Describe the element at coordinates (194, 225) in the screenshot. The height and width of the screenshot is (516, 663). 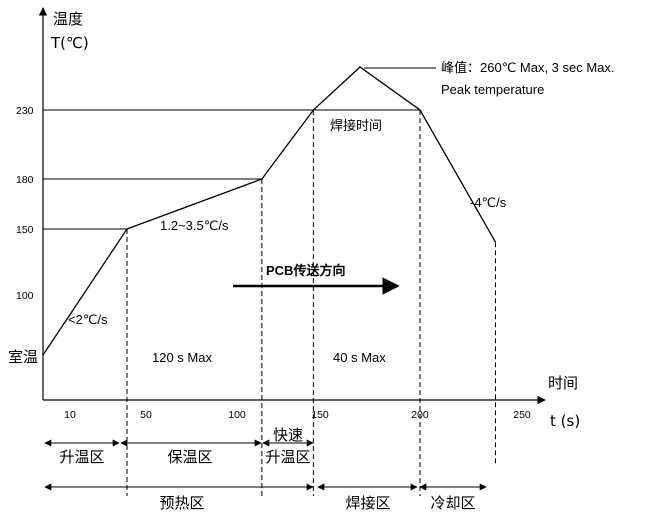
I see `soak-rate-label: 1.2~3.5℃/s` at that location.